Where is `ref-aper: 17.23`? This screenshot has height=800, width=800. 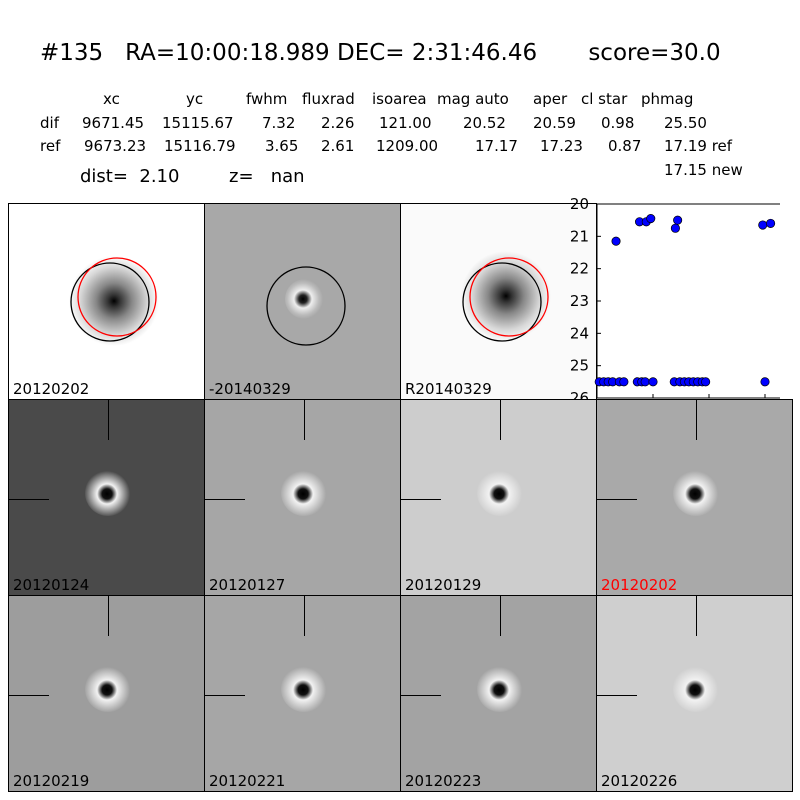
ref-aper: 17.23 is located at coordinates (561, 146).